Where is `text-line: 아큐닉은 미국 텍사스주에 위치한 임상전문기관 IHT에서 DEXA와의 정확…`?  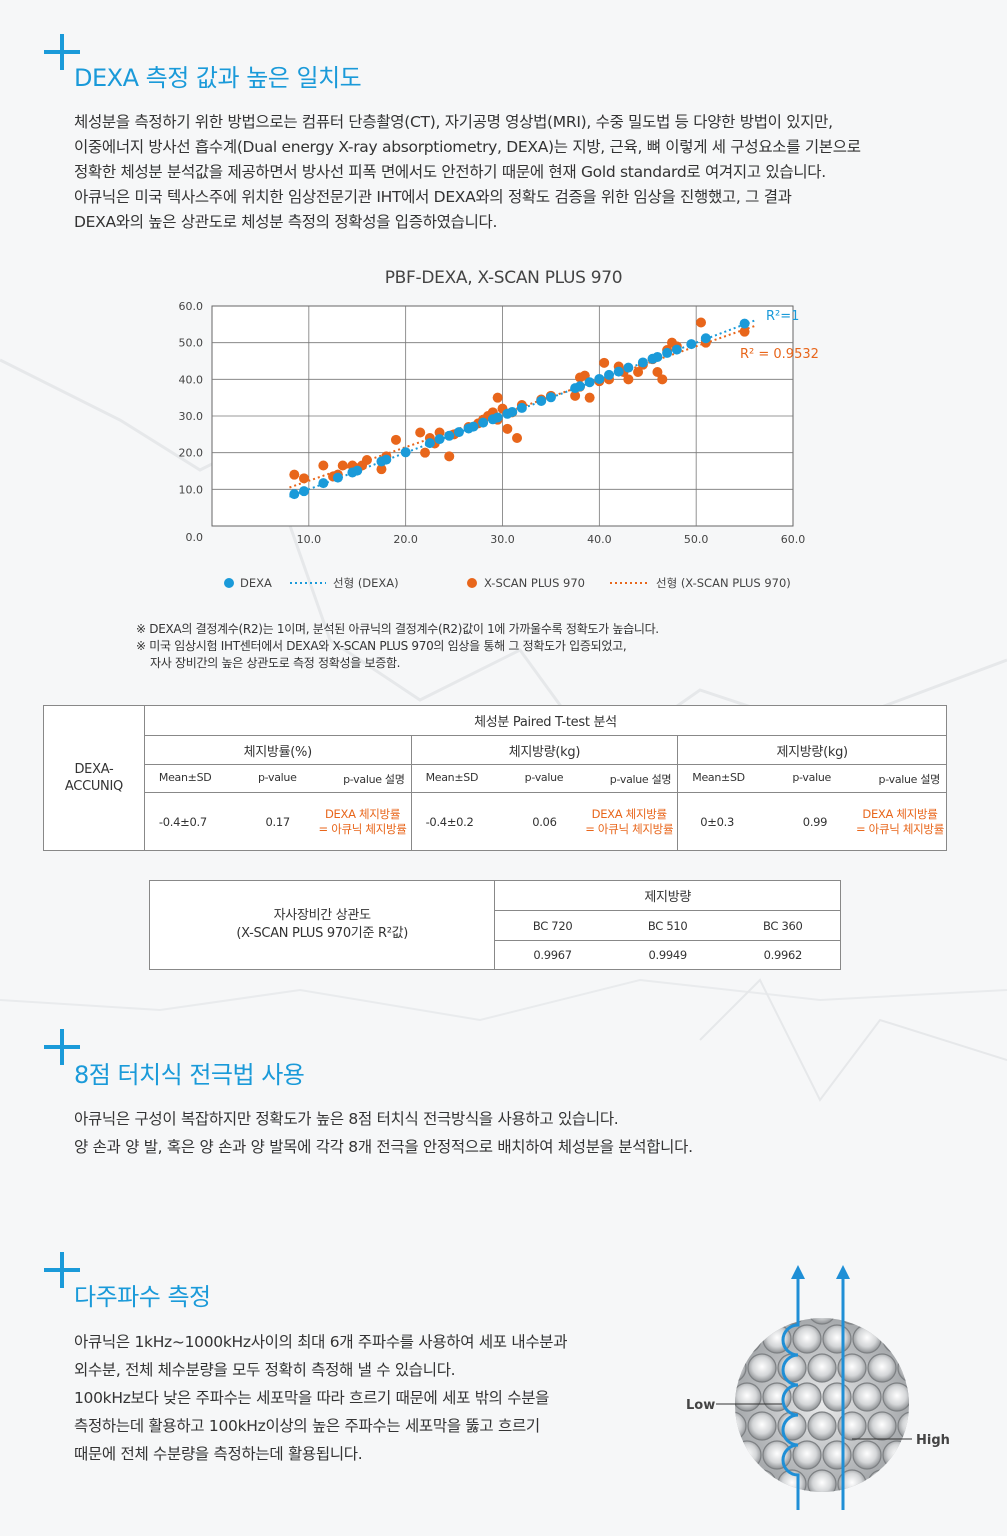
text-line: 아큐닉은 미국 텍사스주에 위치한 임상전문기관 IHT에서 DEXA와의 정확… is located at coordinates (433, 197).